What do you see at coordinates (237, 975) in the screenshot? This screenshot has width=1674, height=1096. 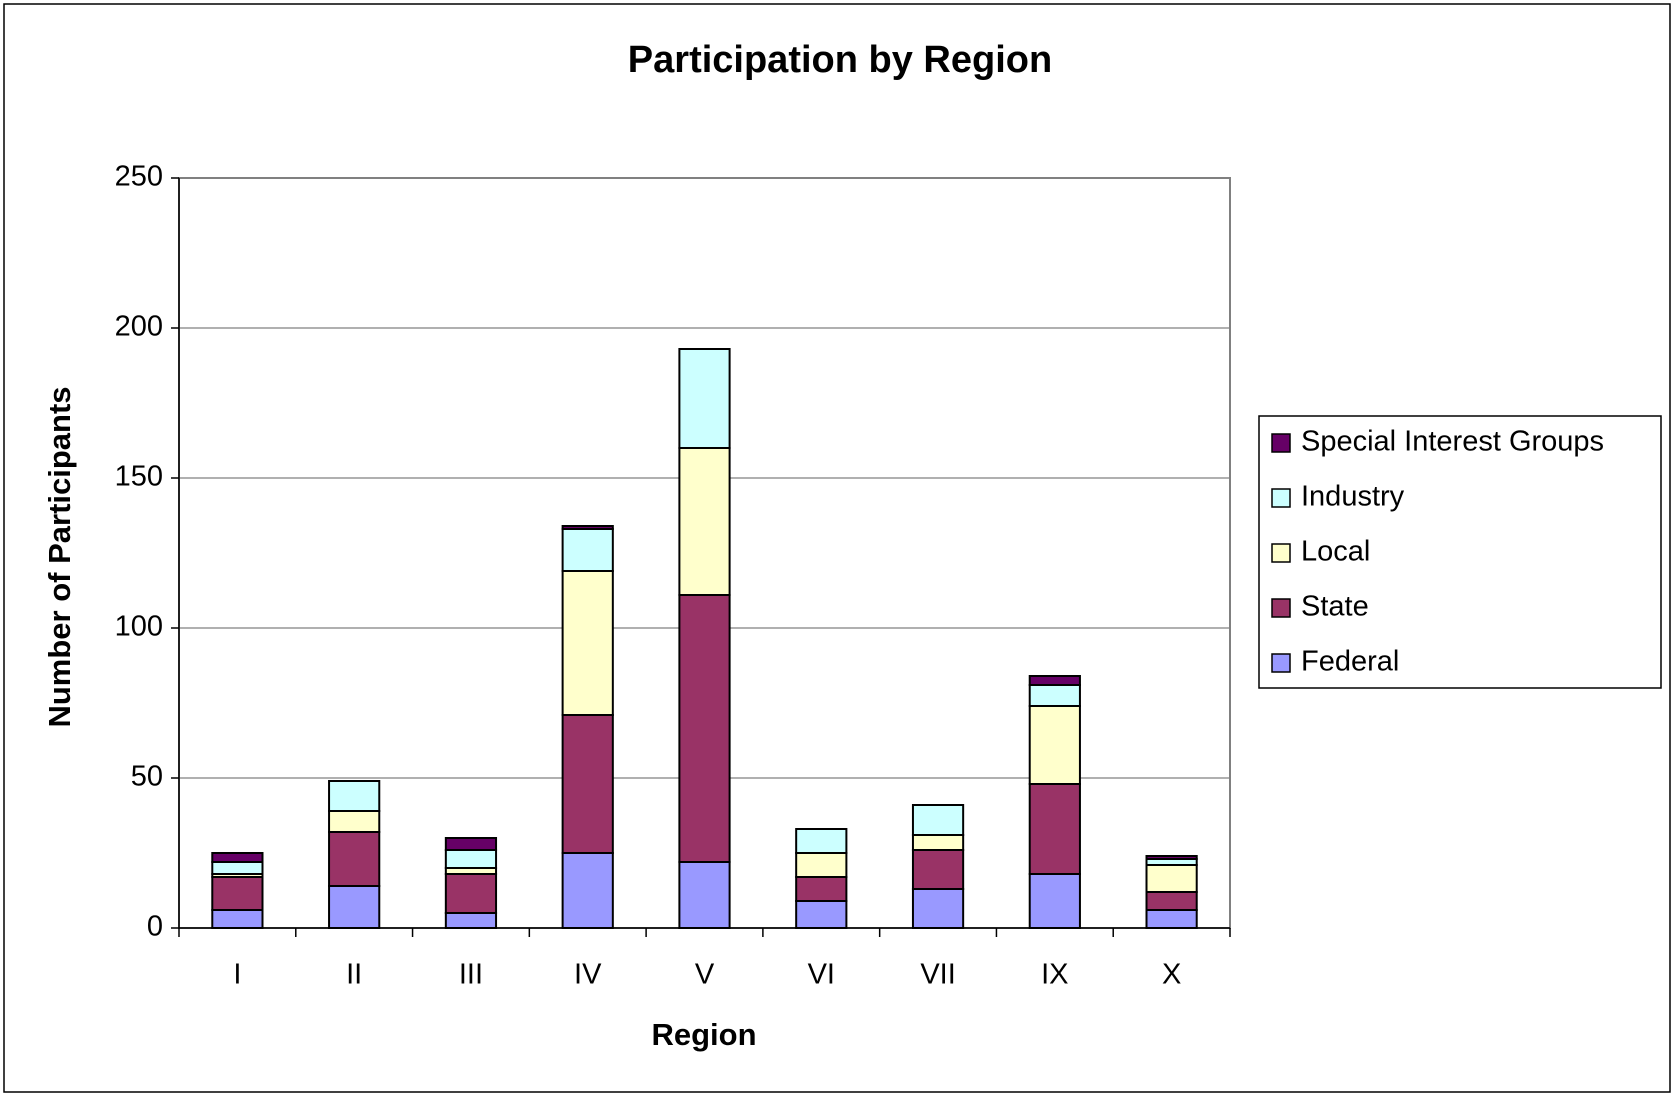 I see `x-tick-label: I` at bounding box center [237, 975].